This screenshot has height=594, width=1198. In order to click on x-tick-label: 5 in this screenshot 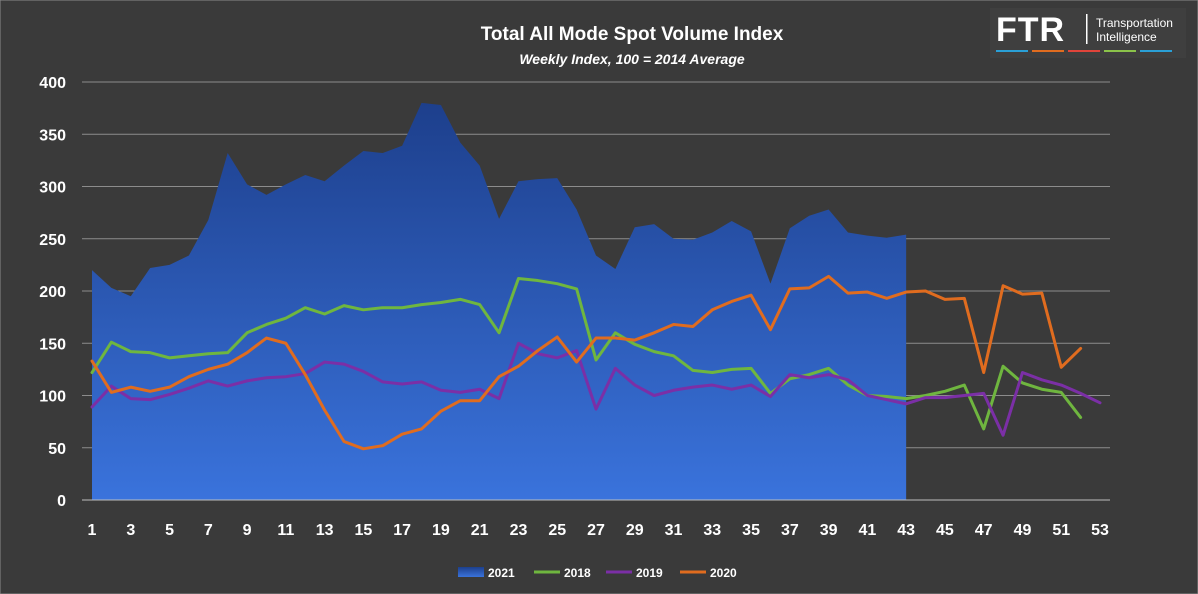, I will do `click(169, 530)`.